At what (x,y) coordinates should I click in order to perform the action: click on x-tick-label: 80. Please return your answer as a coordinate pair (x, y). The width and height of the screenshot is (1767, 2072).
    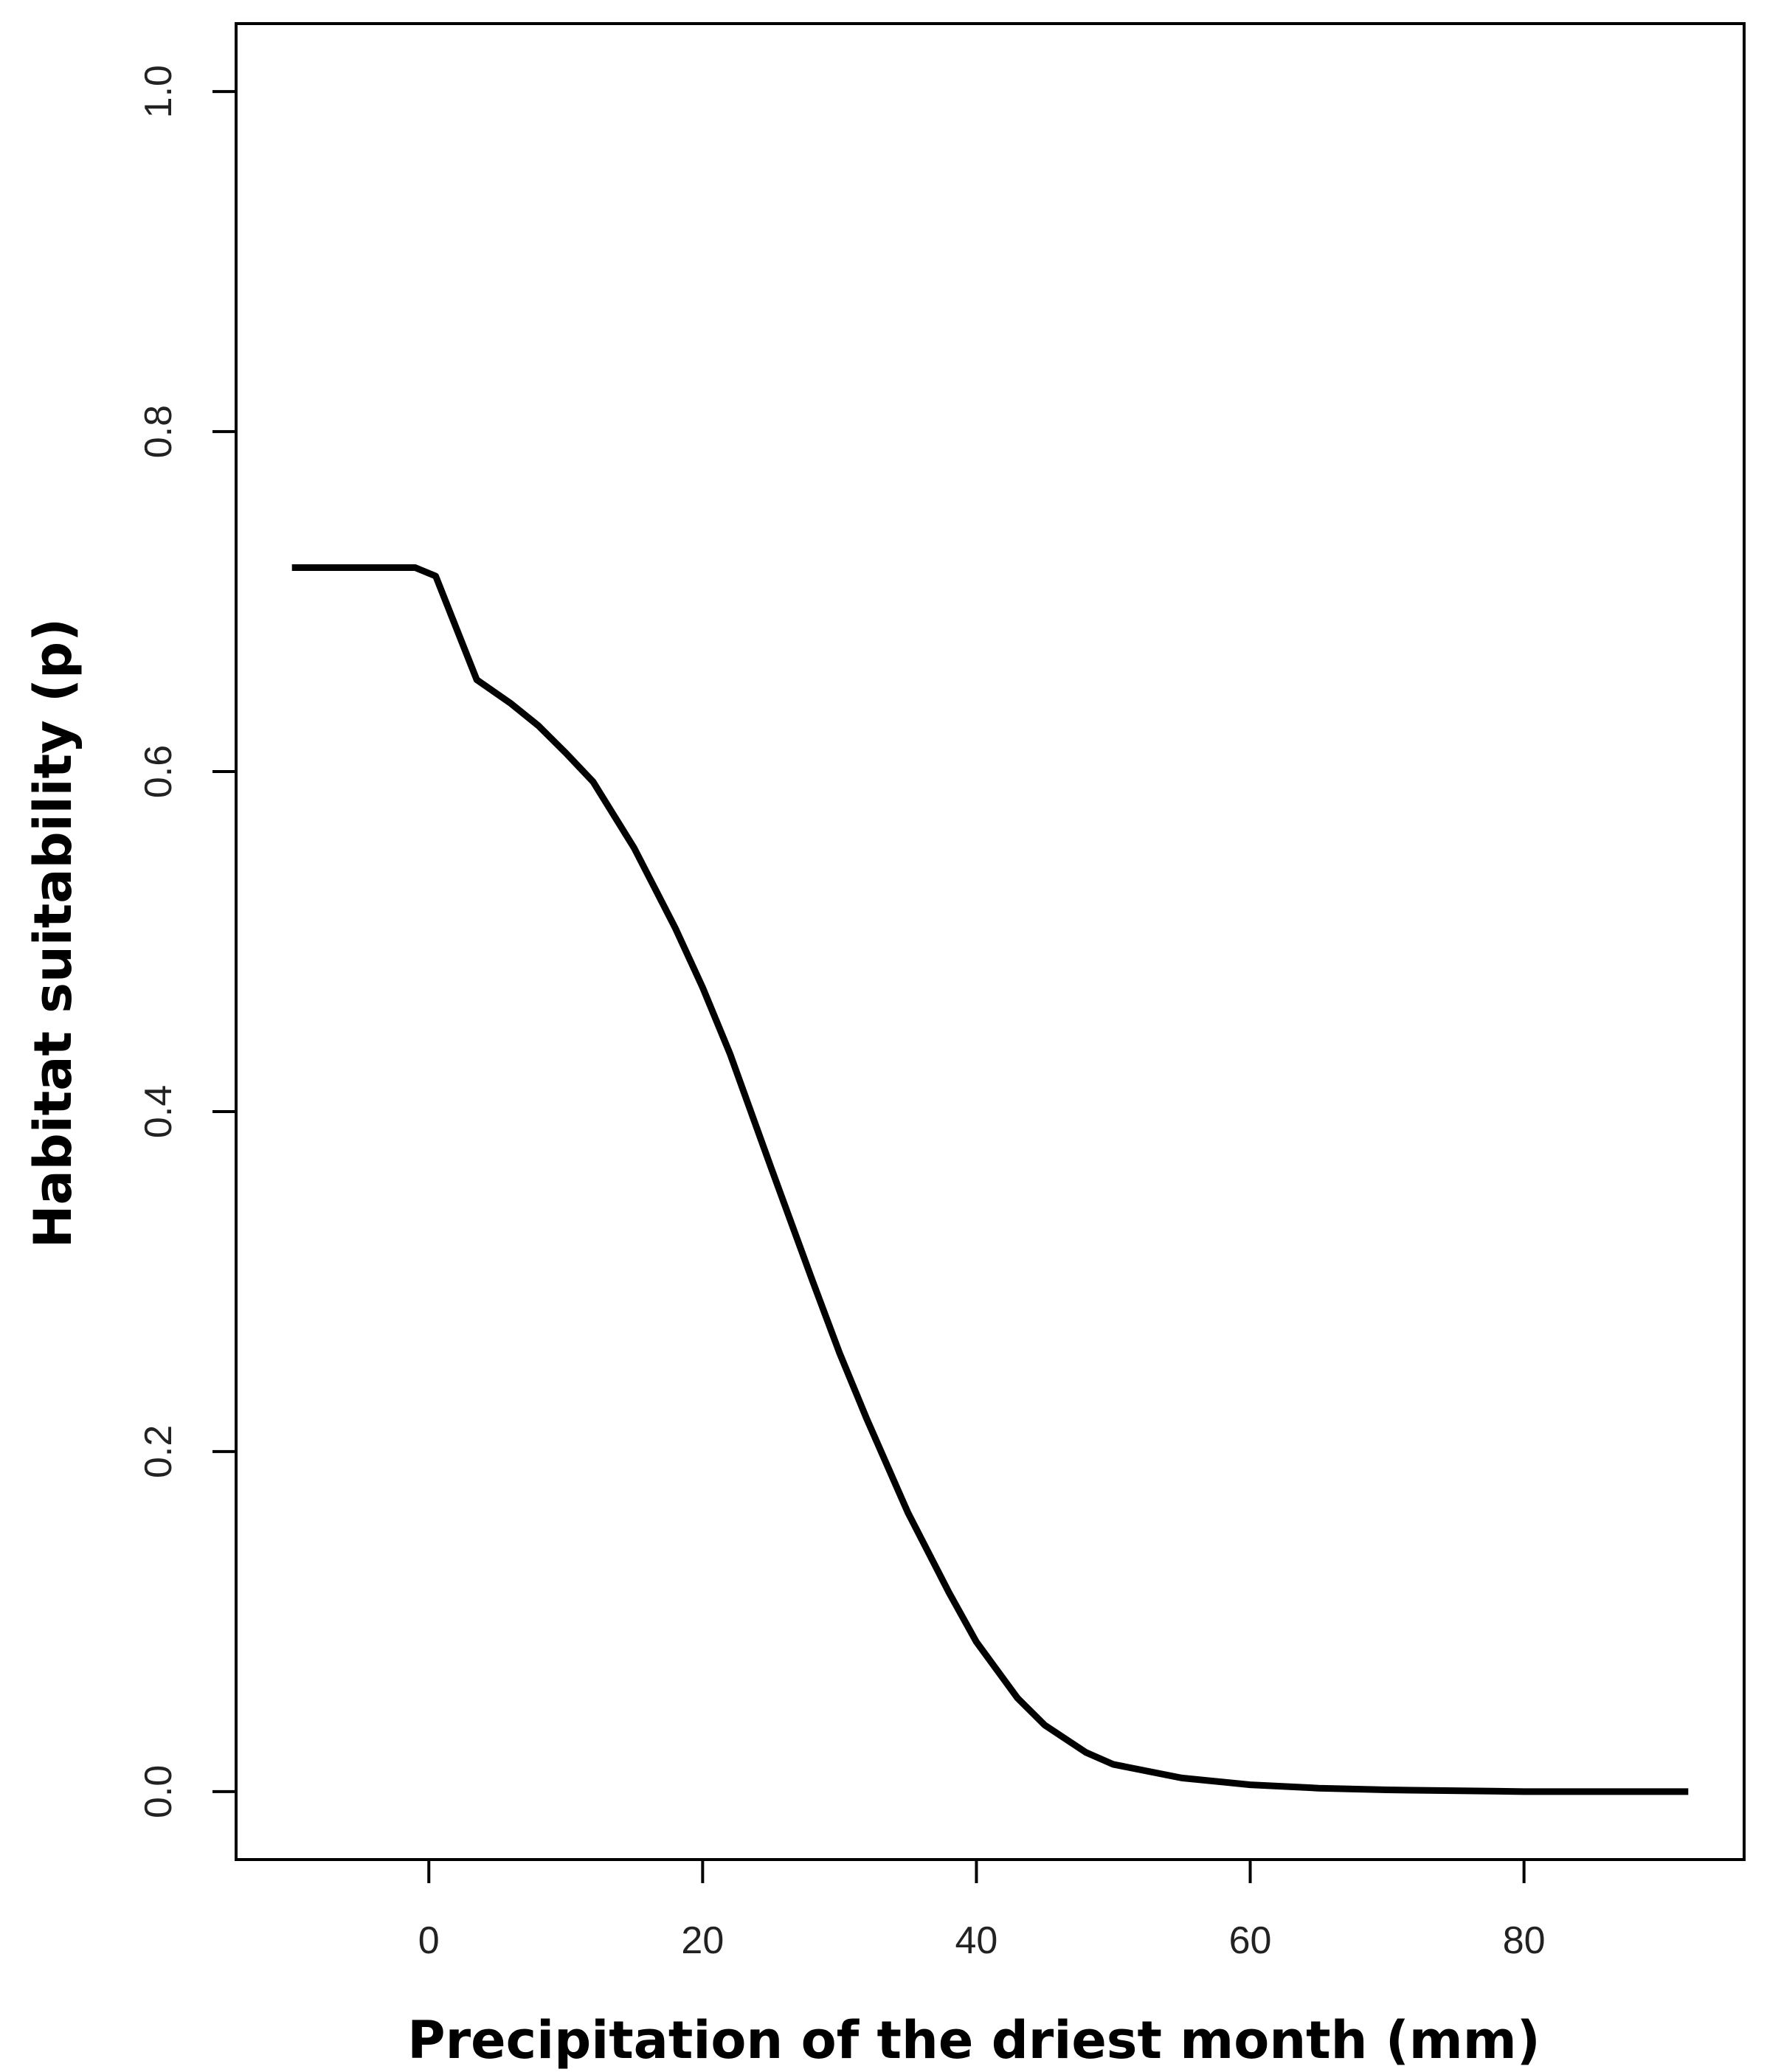
    Looking at the image, I should click on (1525, 1940).